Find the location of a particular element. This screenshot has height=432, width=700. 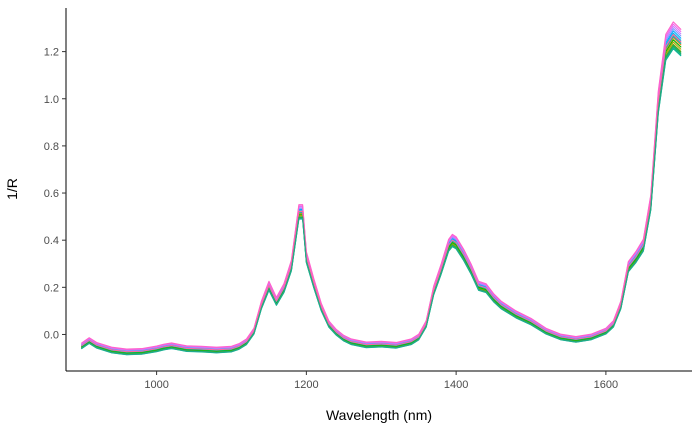

y-tick-label: 0.2 is located at coordinates (51, 288).